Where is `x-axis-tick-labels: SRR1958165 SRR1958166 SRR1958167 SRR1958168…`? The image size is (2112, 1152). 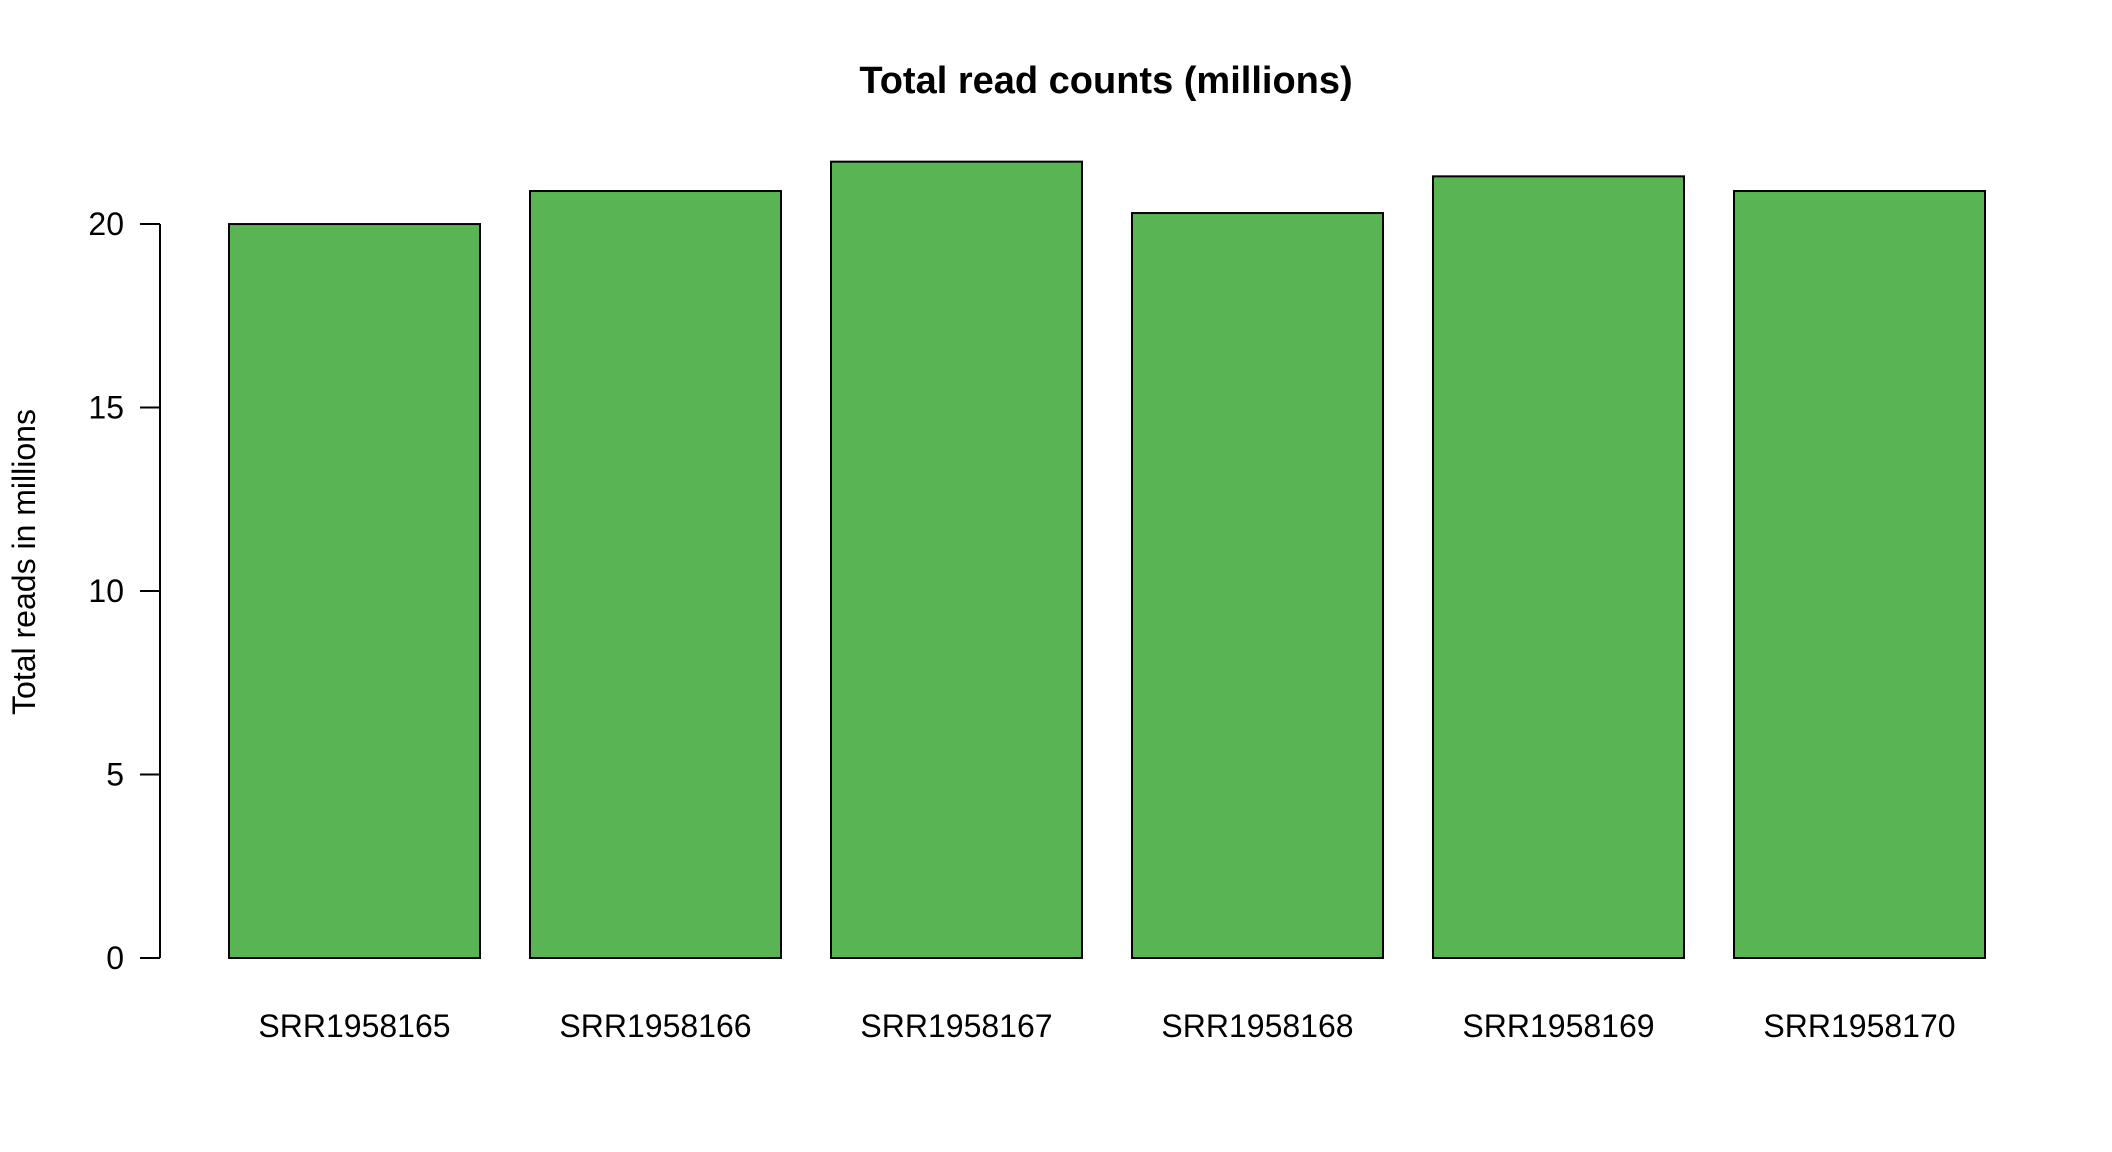
x-axis-tick-labels: SRR1958165 SRR1958166 SRR1958167 SRR1958168… is located at coordinates (1106, 1026).